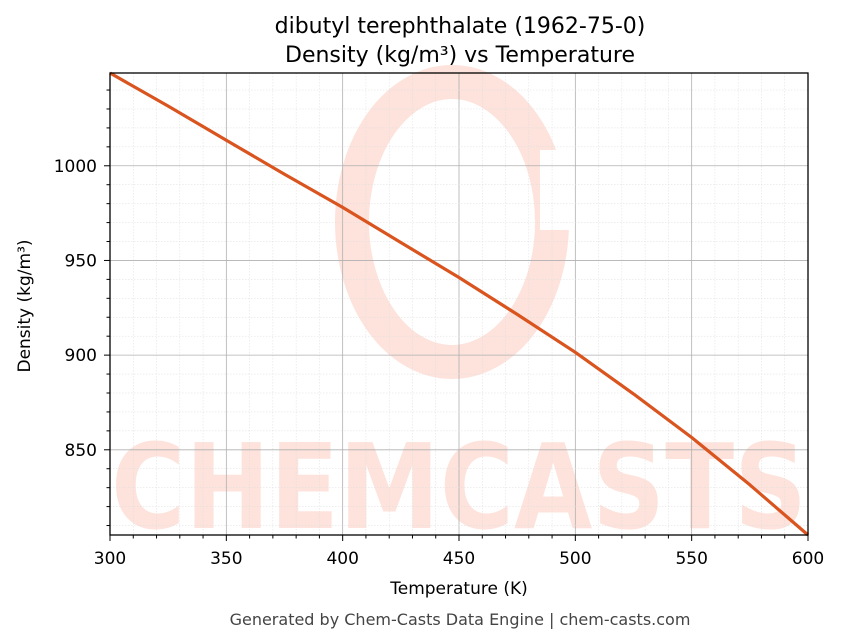 The width and height of the screenshot is (843, 644). Describe the element at coordinates (81, 451) in the screenshot. I see `y-tick-label: 850` at that location.